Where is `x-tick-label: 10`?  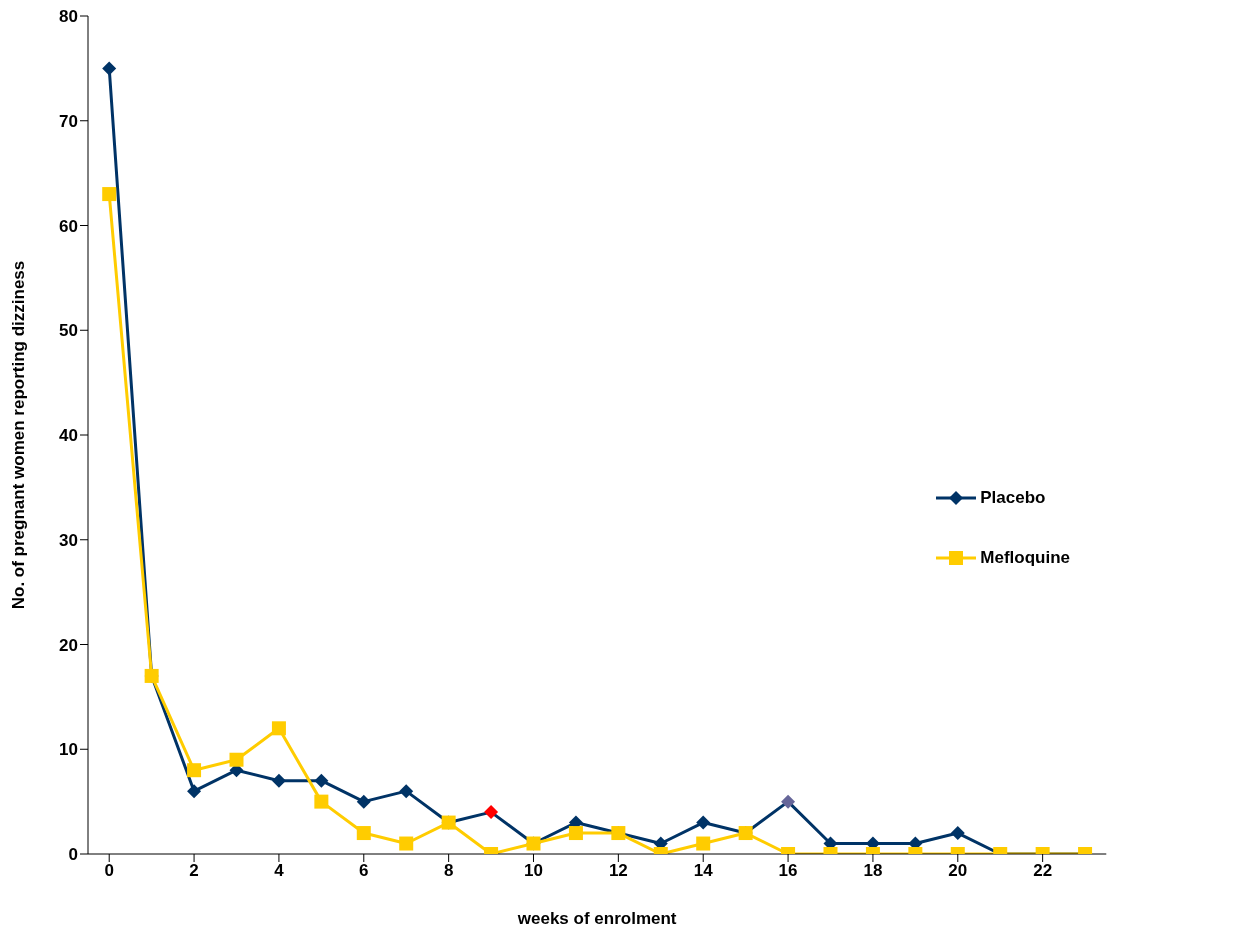 x-tick-label: 10 is located at coordinates (533, 871).